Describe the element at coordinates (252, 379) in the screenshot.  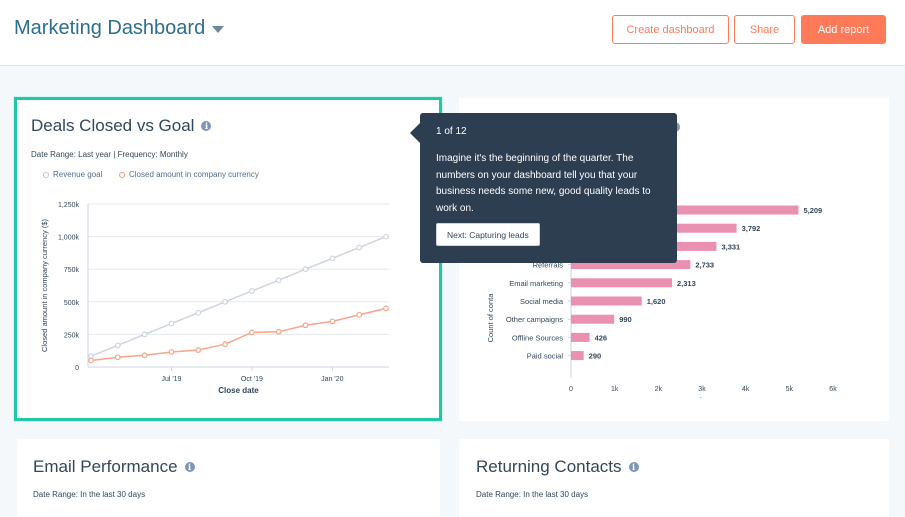
I see `x-tick-label: Oct '19` at that location.